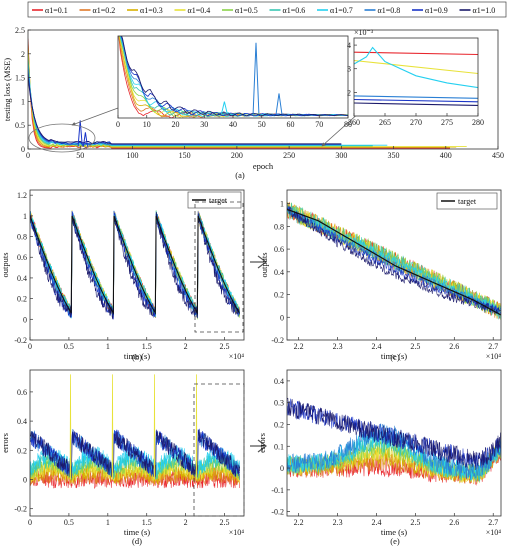 This screenshot has height=550, width=508. Describe the element at coordinates (484, 10) in the screenshot. I see `legend-entry: α1=1.0` at that location.